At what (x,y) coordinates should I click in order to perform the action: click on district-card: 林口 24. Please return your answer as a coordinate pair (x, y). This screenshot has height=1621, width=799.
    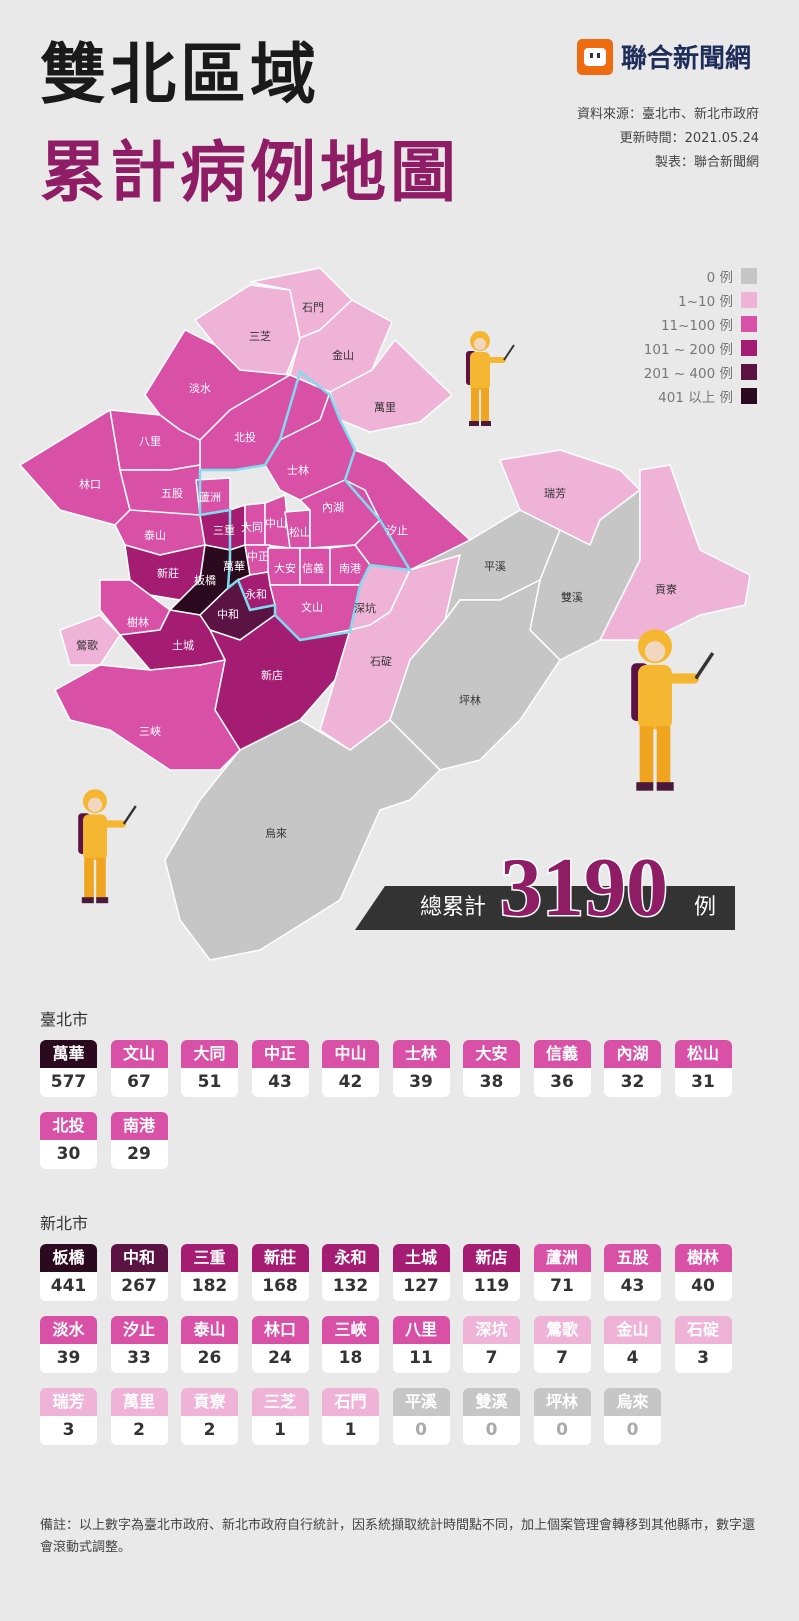
    Looking at the image, I should click on (280, 1344).